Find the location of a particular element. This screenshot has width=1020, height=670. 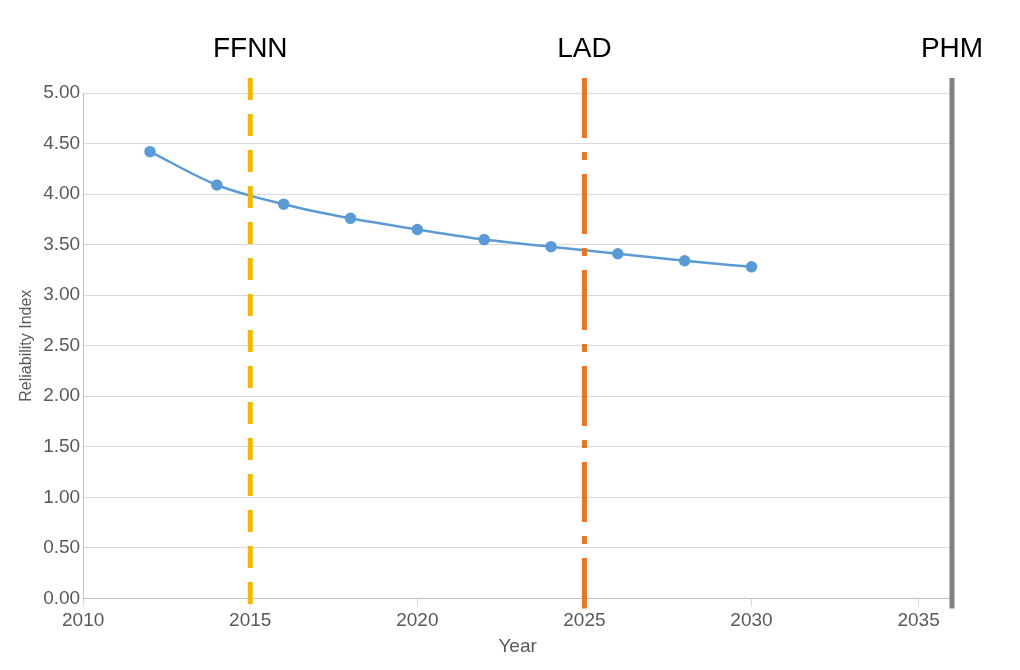

y-tick-label: 4.50 is located at coordinates (62, 142).